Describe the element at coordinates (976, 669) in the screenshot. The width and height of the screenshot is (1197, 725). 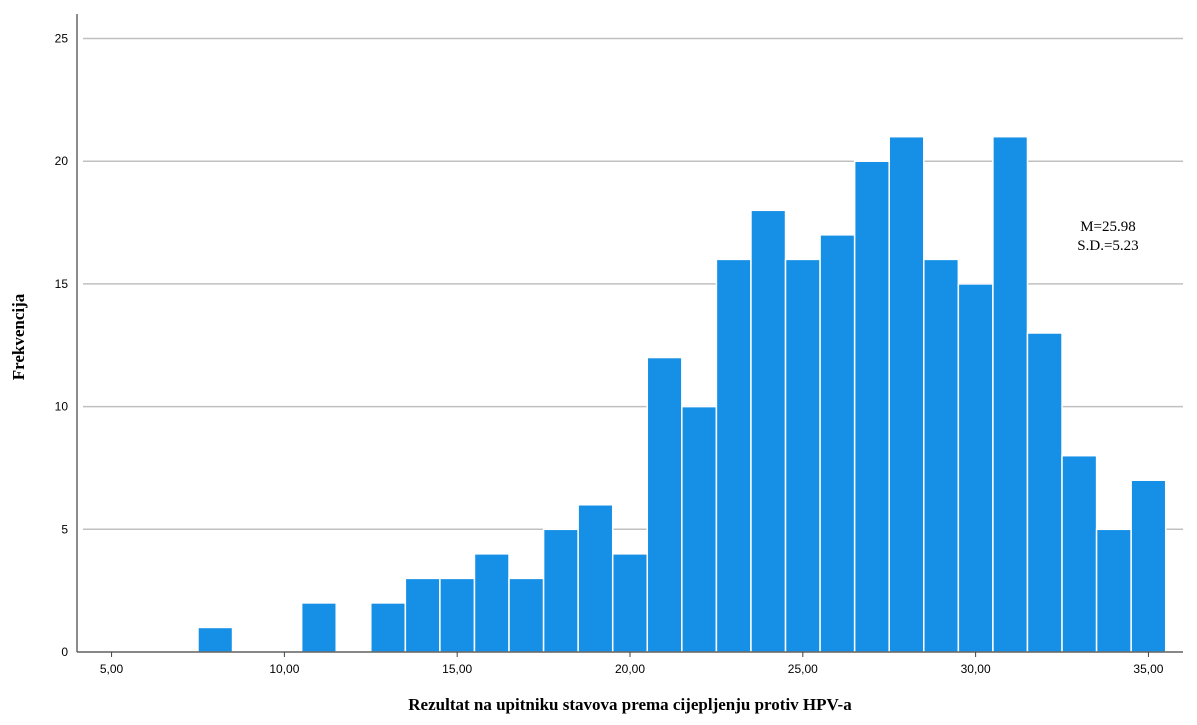
I see `x-tick-label: 30,00` at that location.